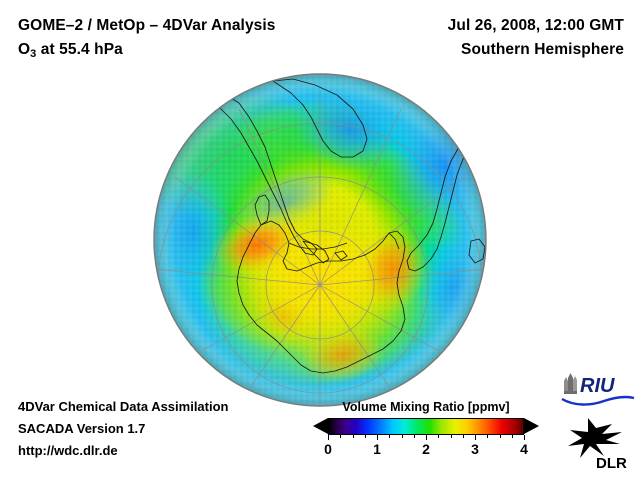 The image size is (640, 480). What do you see at coordinates (321, 297) in the screenshot?
I see `coastline-antarctica` at bounding box center [321, 297].